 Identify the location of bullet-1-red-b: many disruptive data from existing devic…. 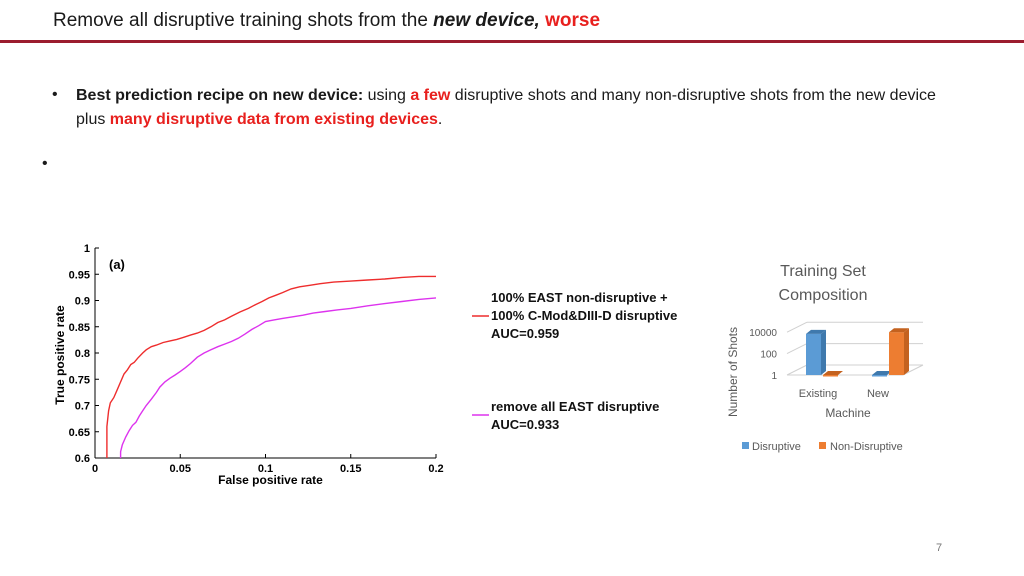
(273, 119).